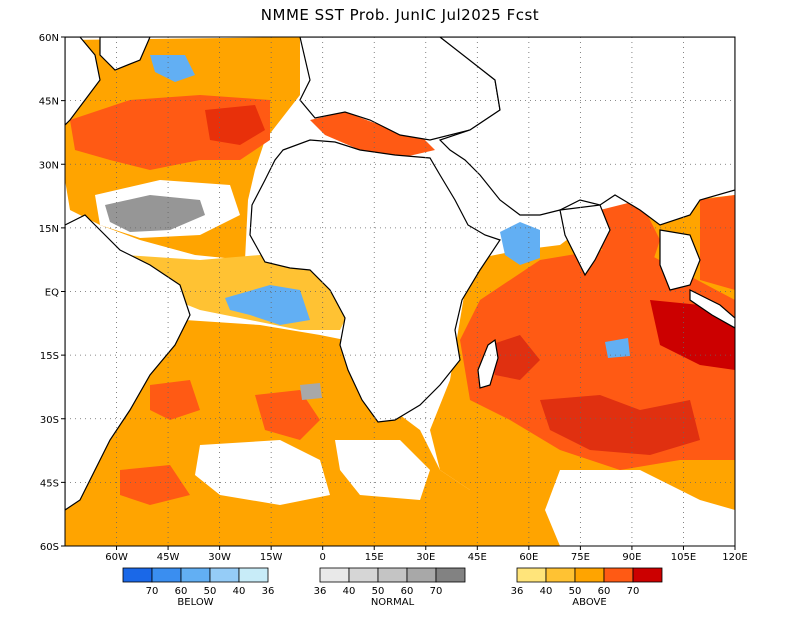  Describe the element at coordinates (393, 602) in the screenshot. I see `legend-category-label: NORMAL` at that location.